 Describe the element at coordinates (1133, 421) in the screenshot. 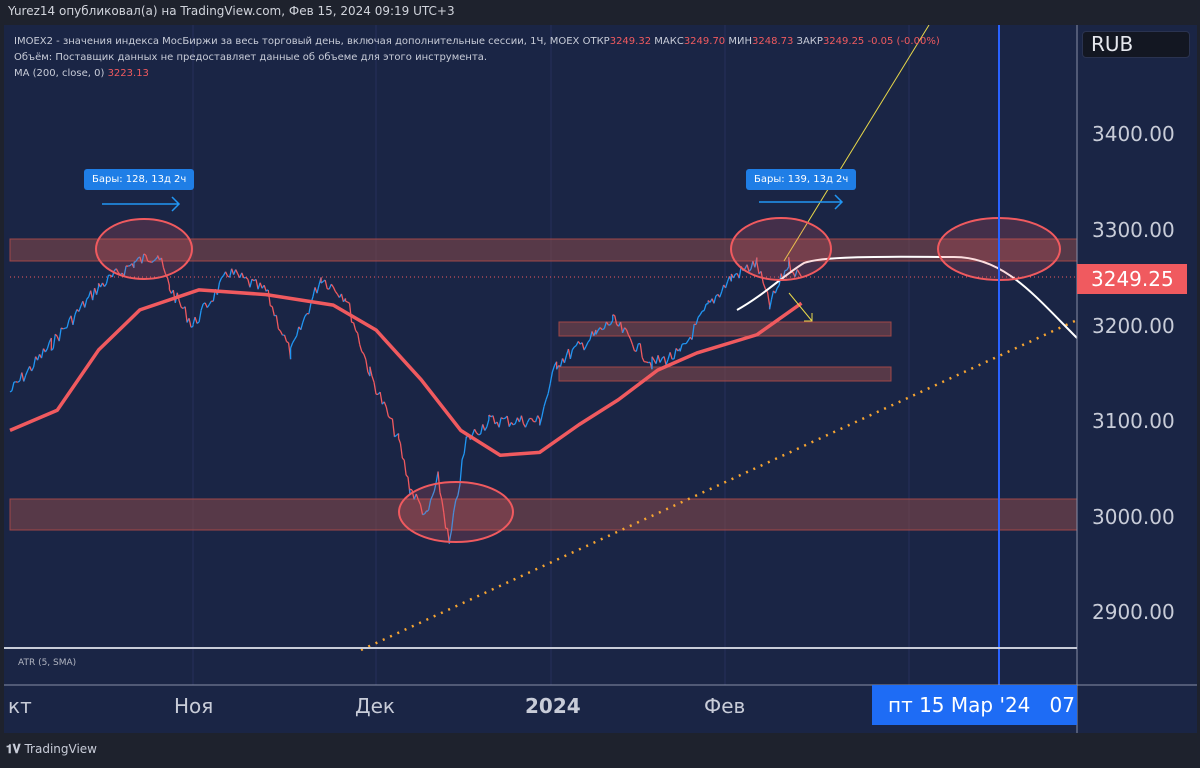

I see `price-tick: 3100.00` at that location.